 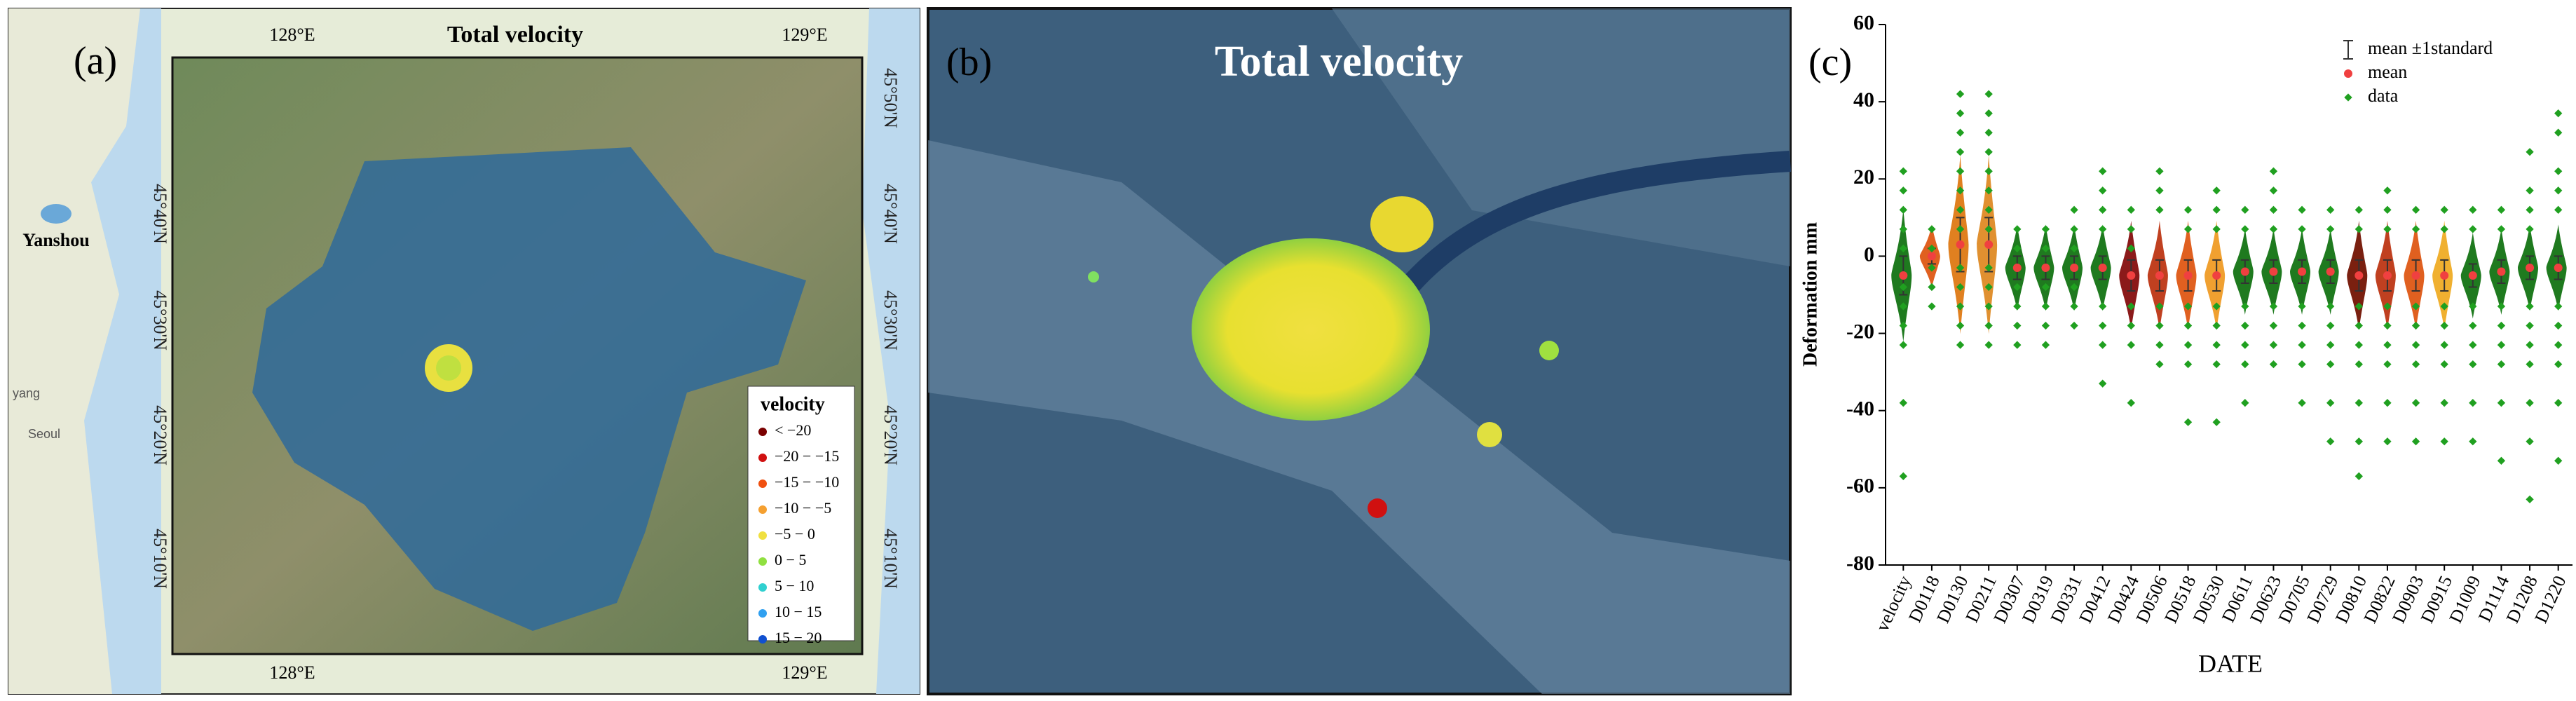 What do you see at coordinates (1860, 331) in the screenshot?
I see `y-tick-label: -20` at bounding box center [1860, 331].